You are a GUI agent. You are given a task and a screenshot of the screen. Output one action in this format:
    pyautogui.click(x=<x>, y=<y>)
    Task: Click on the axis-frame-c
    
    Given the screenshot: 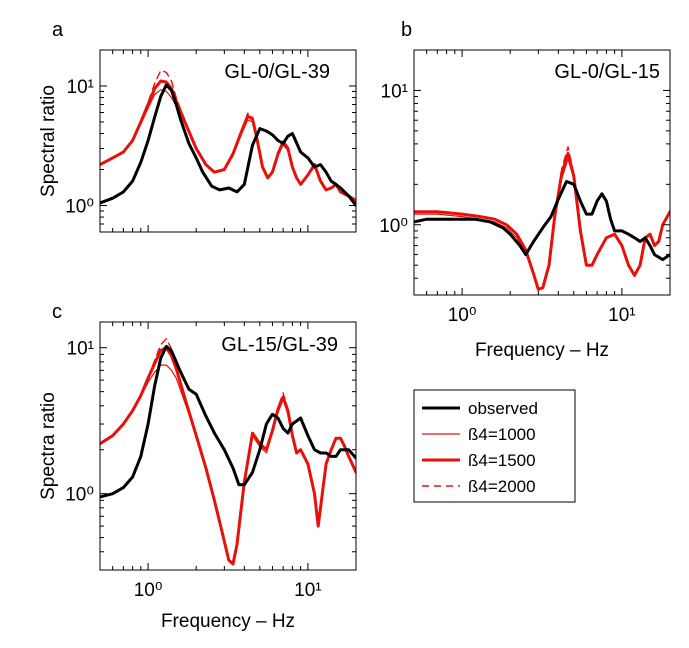 What is the action you would take?
    pyautogui.click(x=228, y=446)
    